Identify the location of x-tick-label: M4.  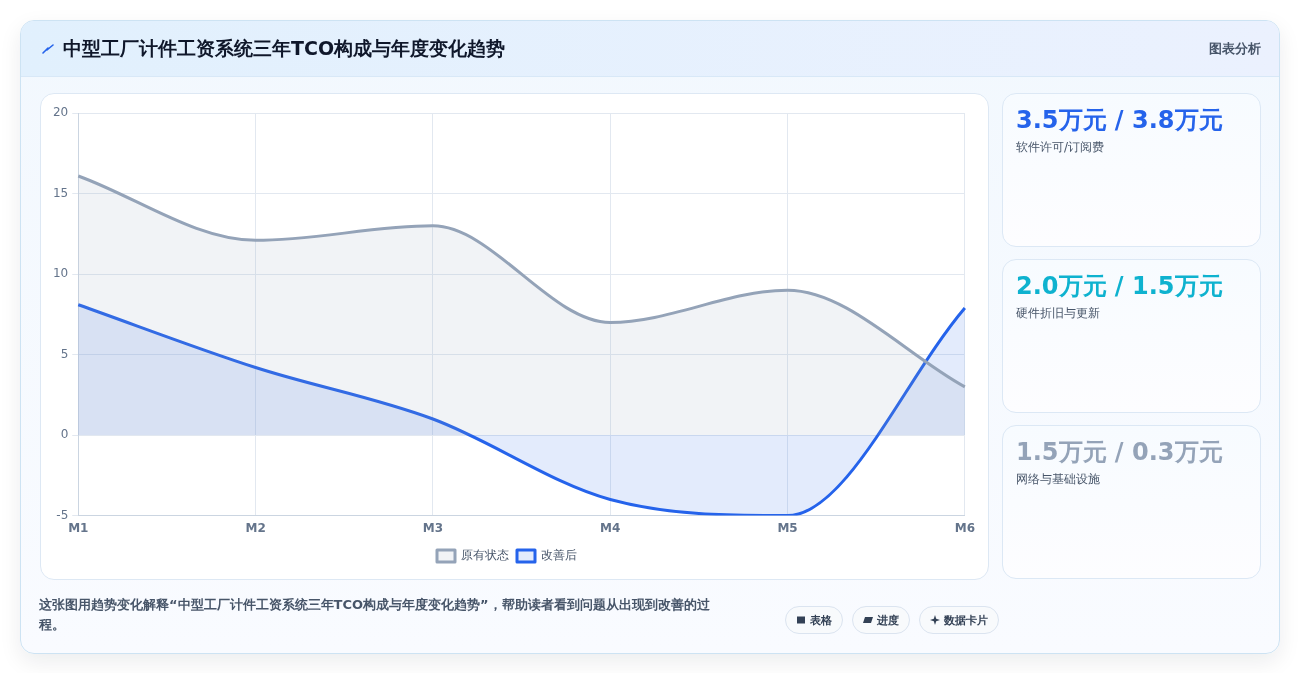
(610, 527).